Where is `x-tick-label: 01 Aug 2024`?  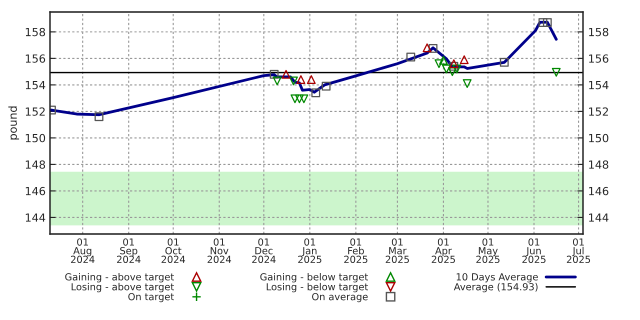 x-tick-label: 01 Aug 2024 is located at coordinates (82, 251).